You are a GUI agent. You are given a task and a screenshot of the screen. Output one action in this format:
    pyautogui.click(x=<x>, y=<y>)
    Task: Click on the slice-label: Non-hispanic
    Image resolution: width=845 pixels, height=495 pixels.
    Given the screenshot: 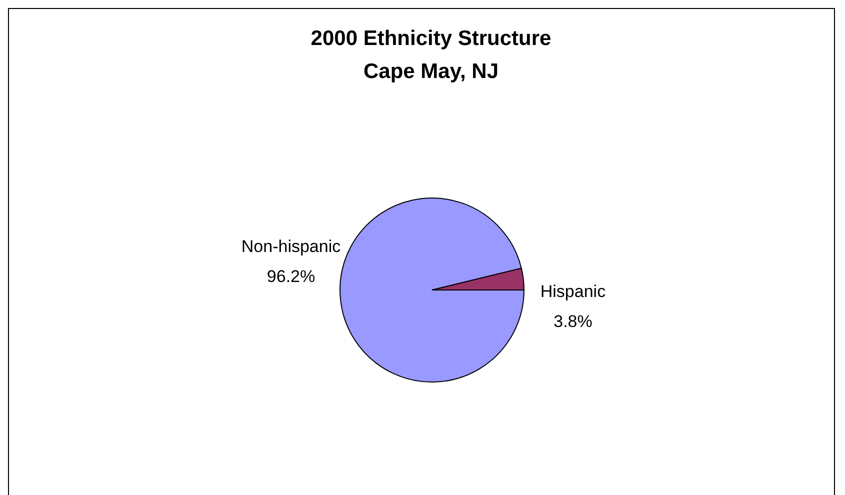 What is the action you would take?
    pyautogui.click(x=291, y=246)
    